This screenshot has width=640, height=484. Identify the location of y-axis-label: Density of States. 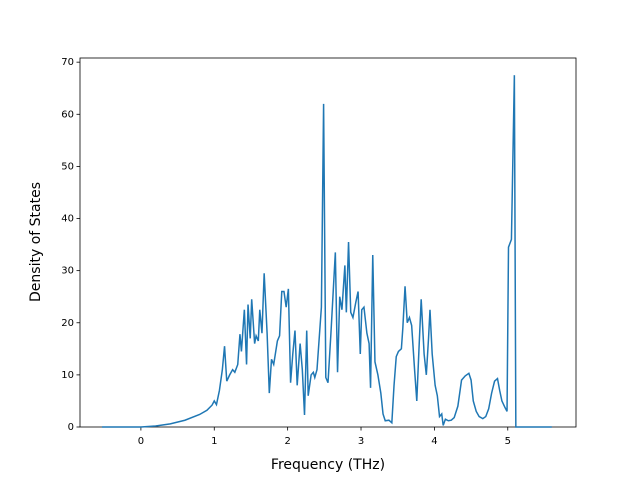
(36, 242).